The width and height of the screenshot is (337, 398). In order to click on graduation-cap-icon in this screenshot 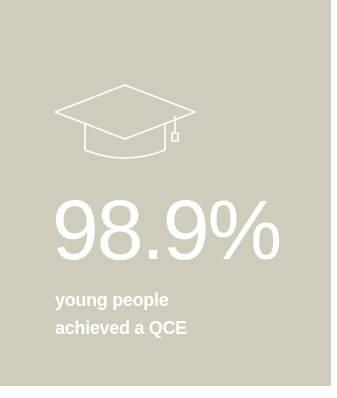, I will do `click(125, 121)`.